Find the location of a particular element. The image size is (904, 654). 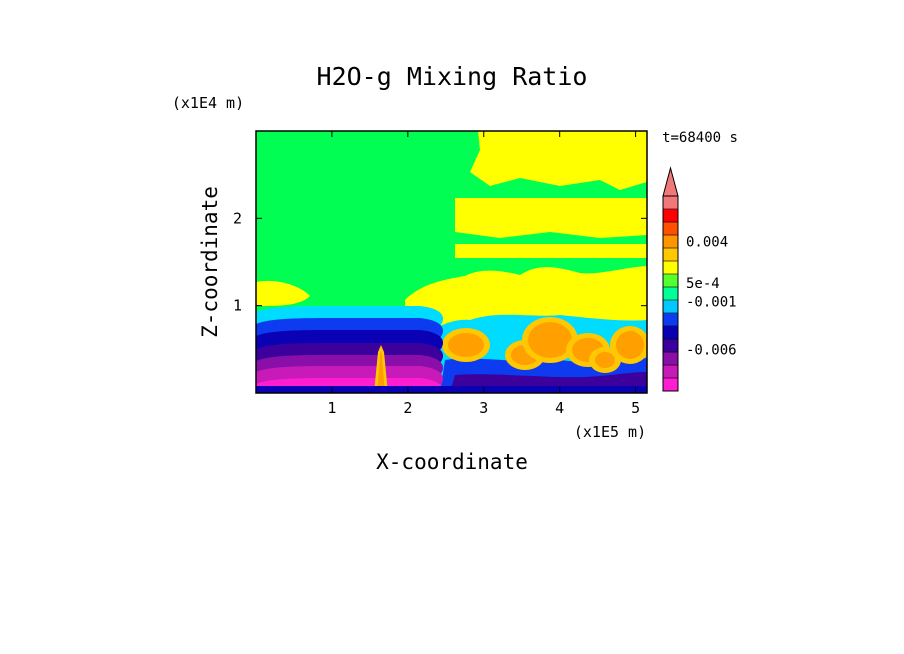

x-tick-label-1: 1 is located at coordinates (331, 408).